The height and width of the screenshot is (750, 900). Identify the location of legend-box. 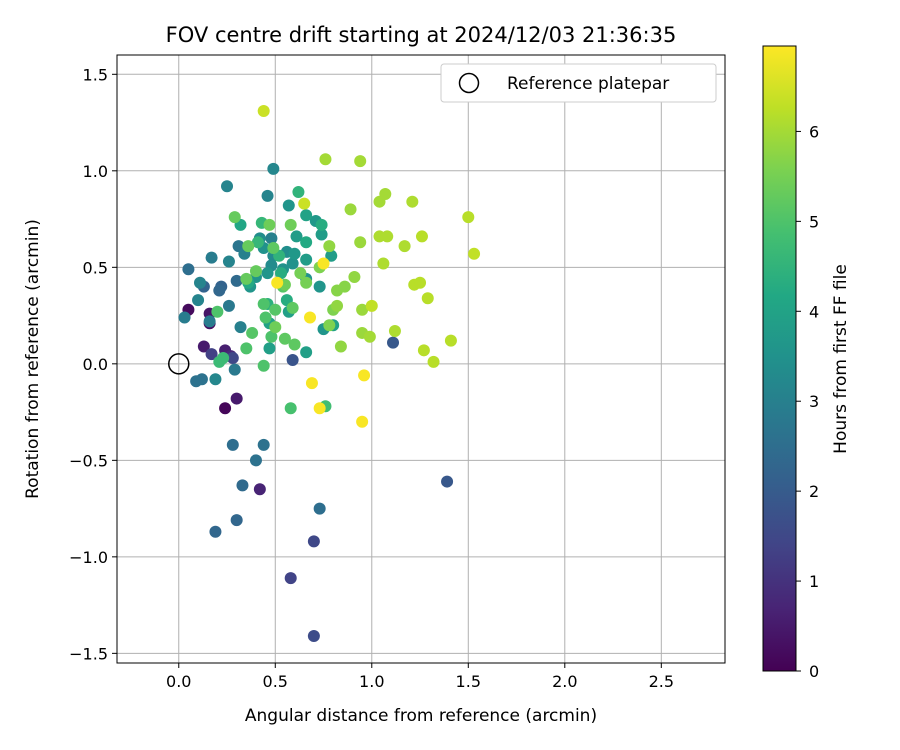
(578, 83).